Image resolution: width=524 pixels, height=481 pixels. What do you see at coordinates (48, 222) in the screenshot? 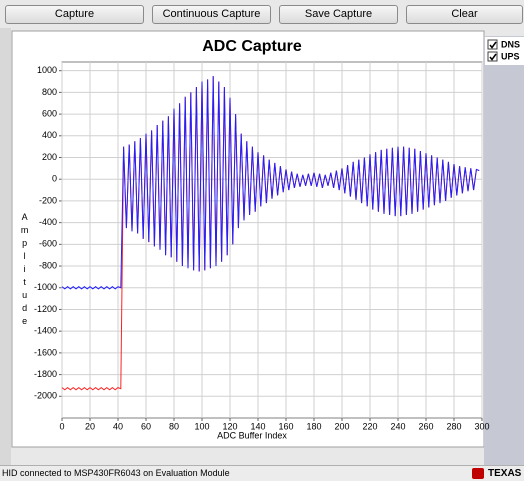
I see `y-tick-label: -400` at bounding box center [48, 222].